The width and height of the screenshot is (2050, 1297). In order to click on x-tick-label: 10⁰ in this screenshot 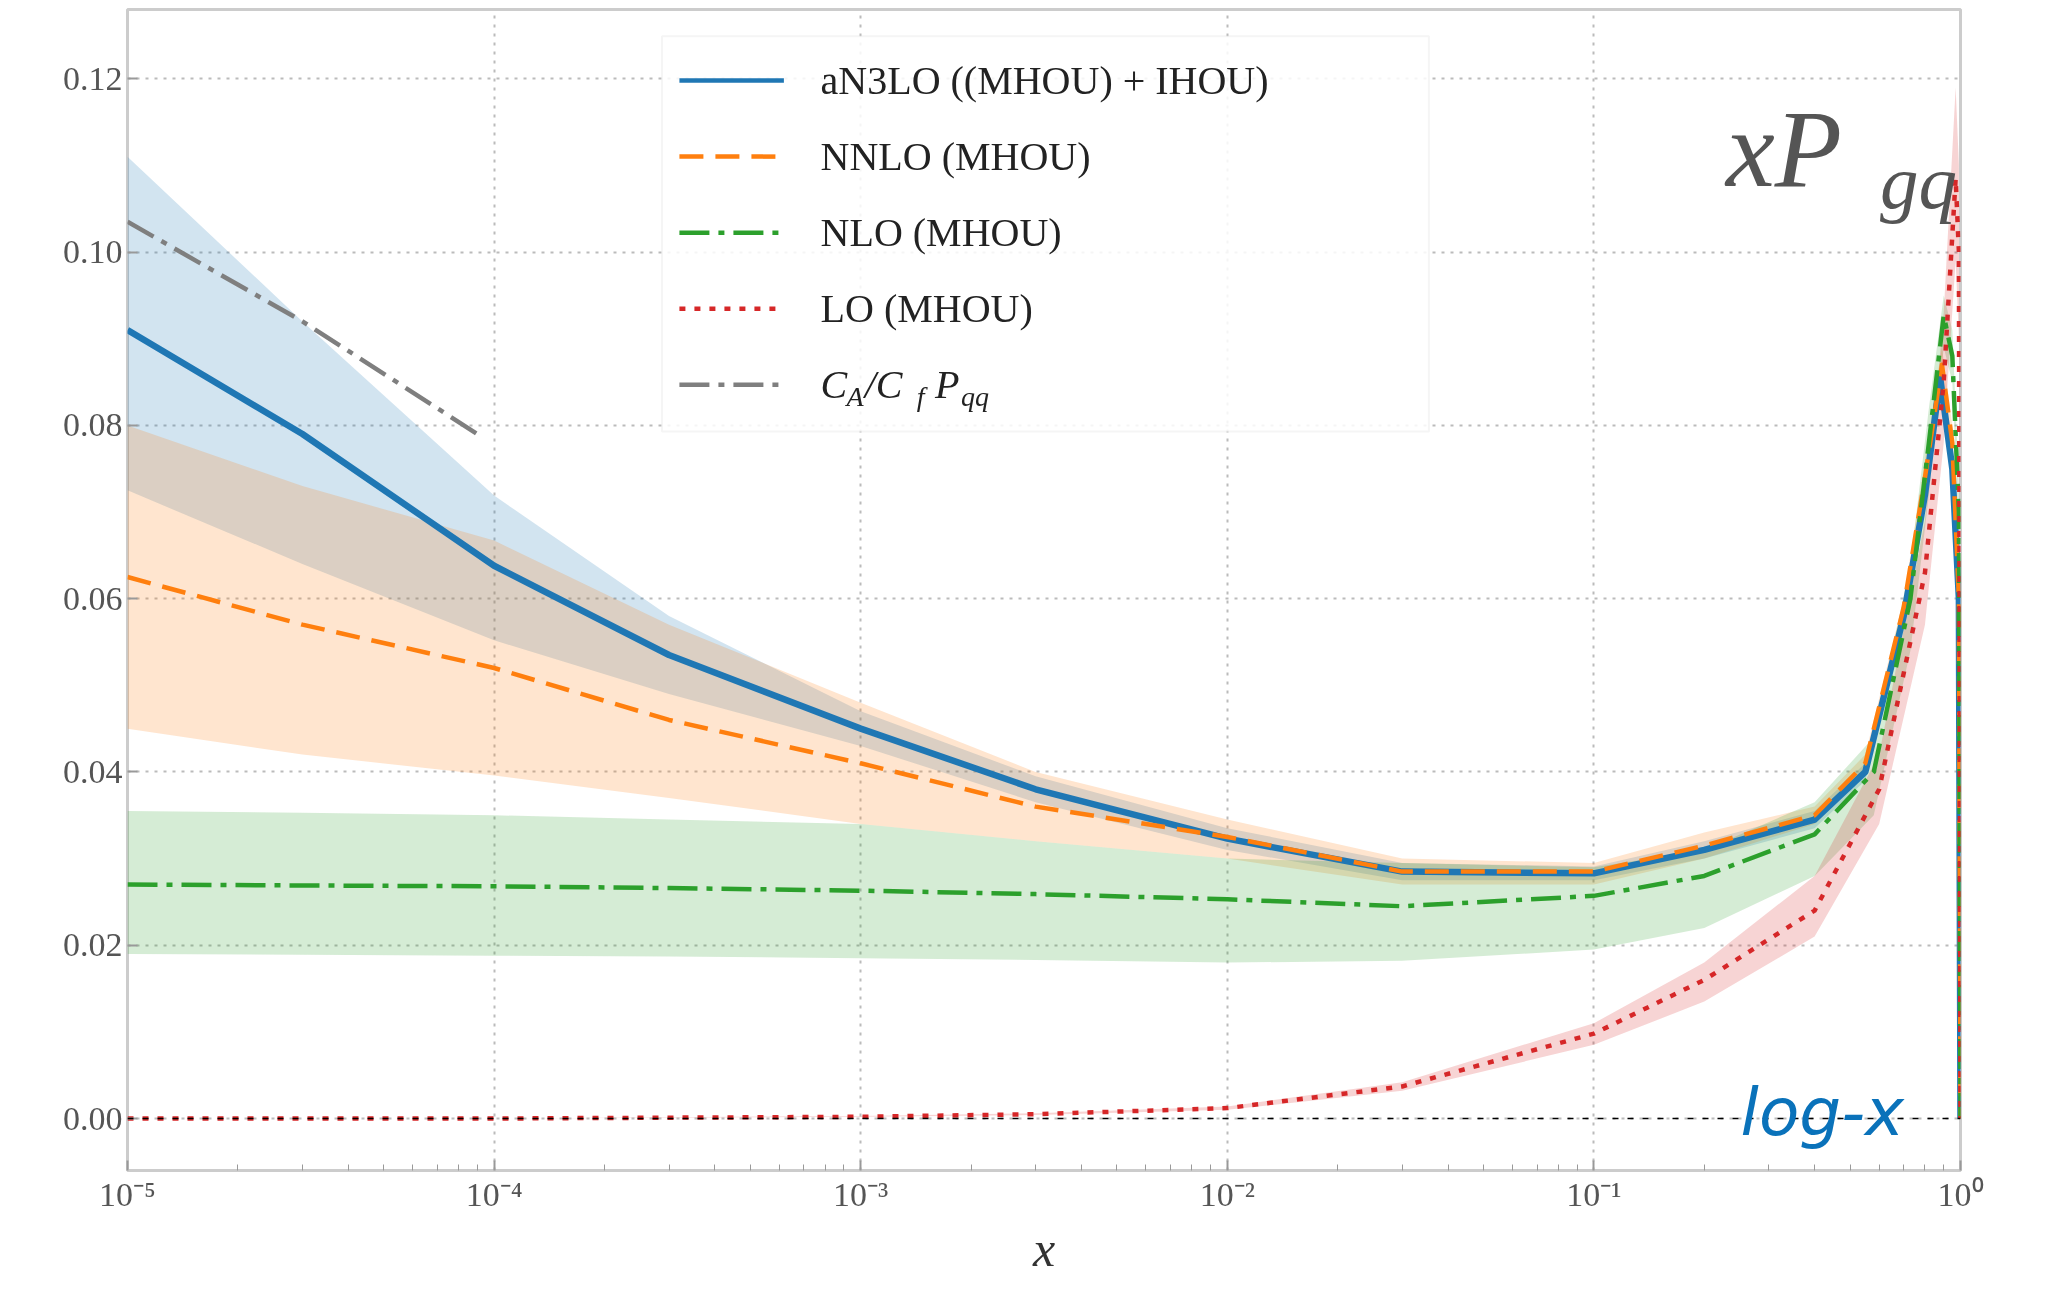, I will do `click(1960, 1194)`.